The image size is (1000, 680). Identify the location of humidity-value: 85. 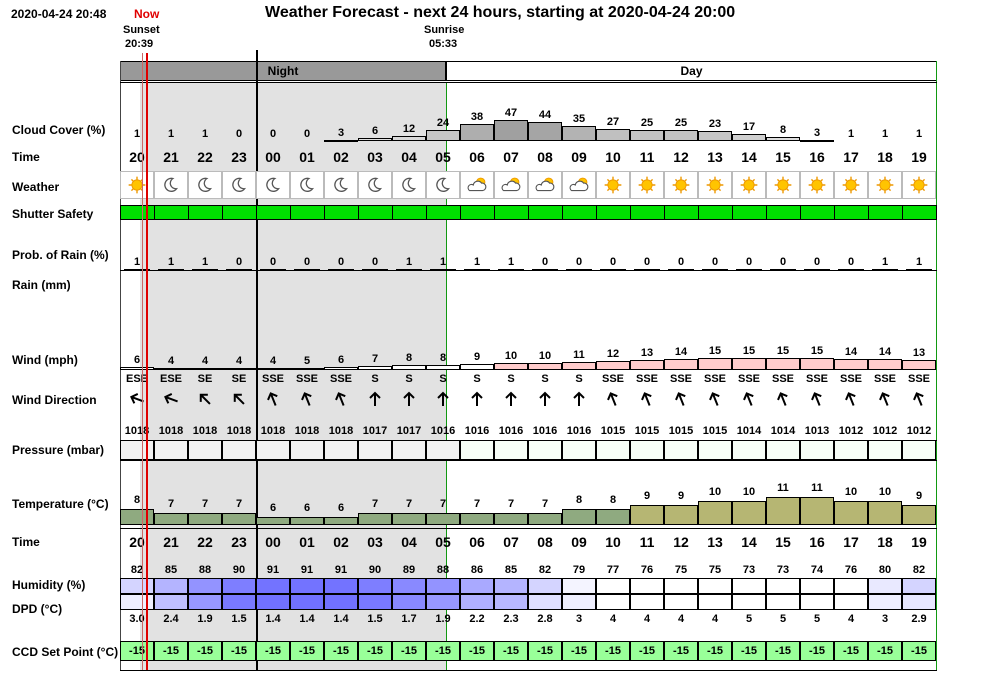
(171, 570).